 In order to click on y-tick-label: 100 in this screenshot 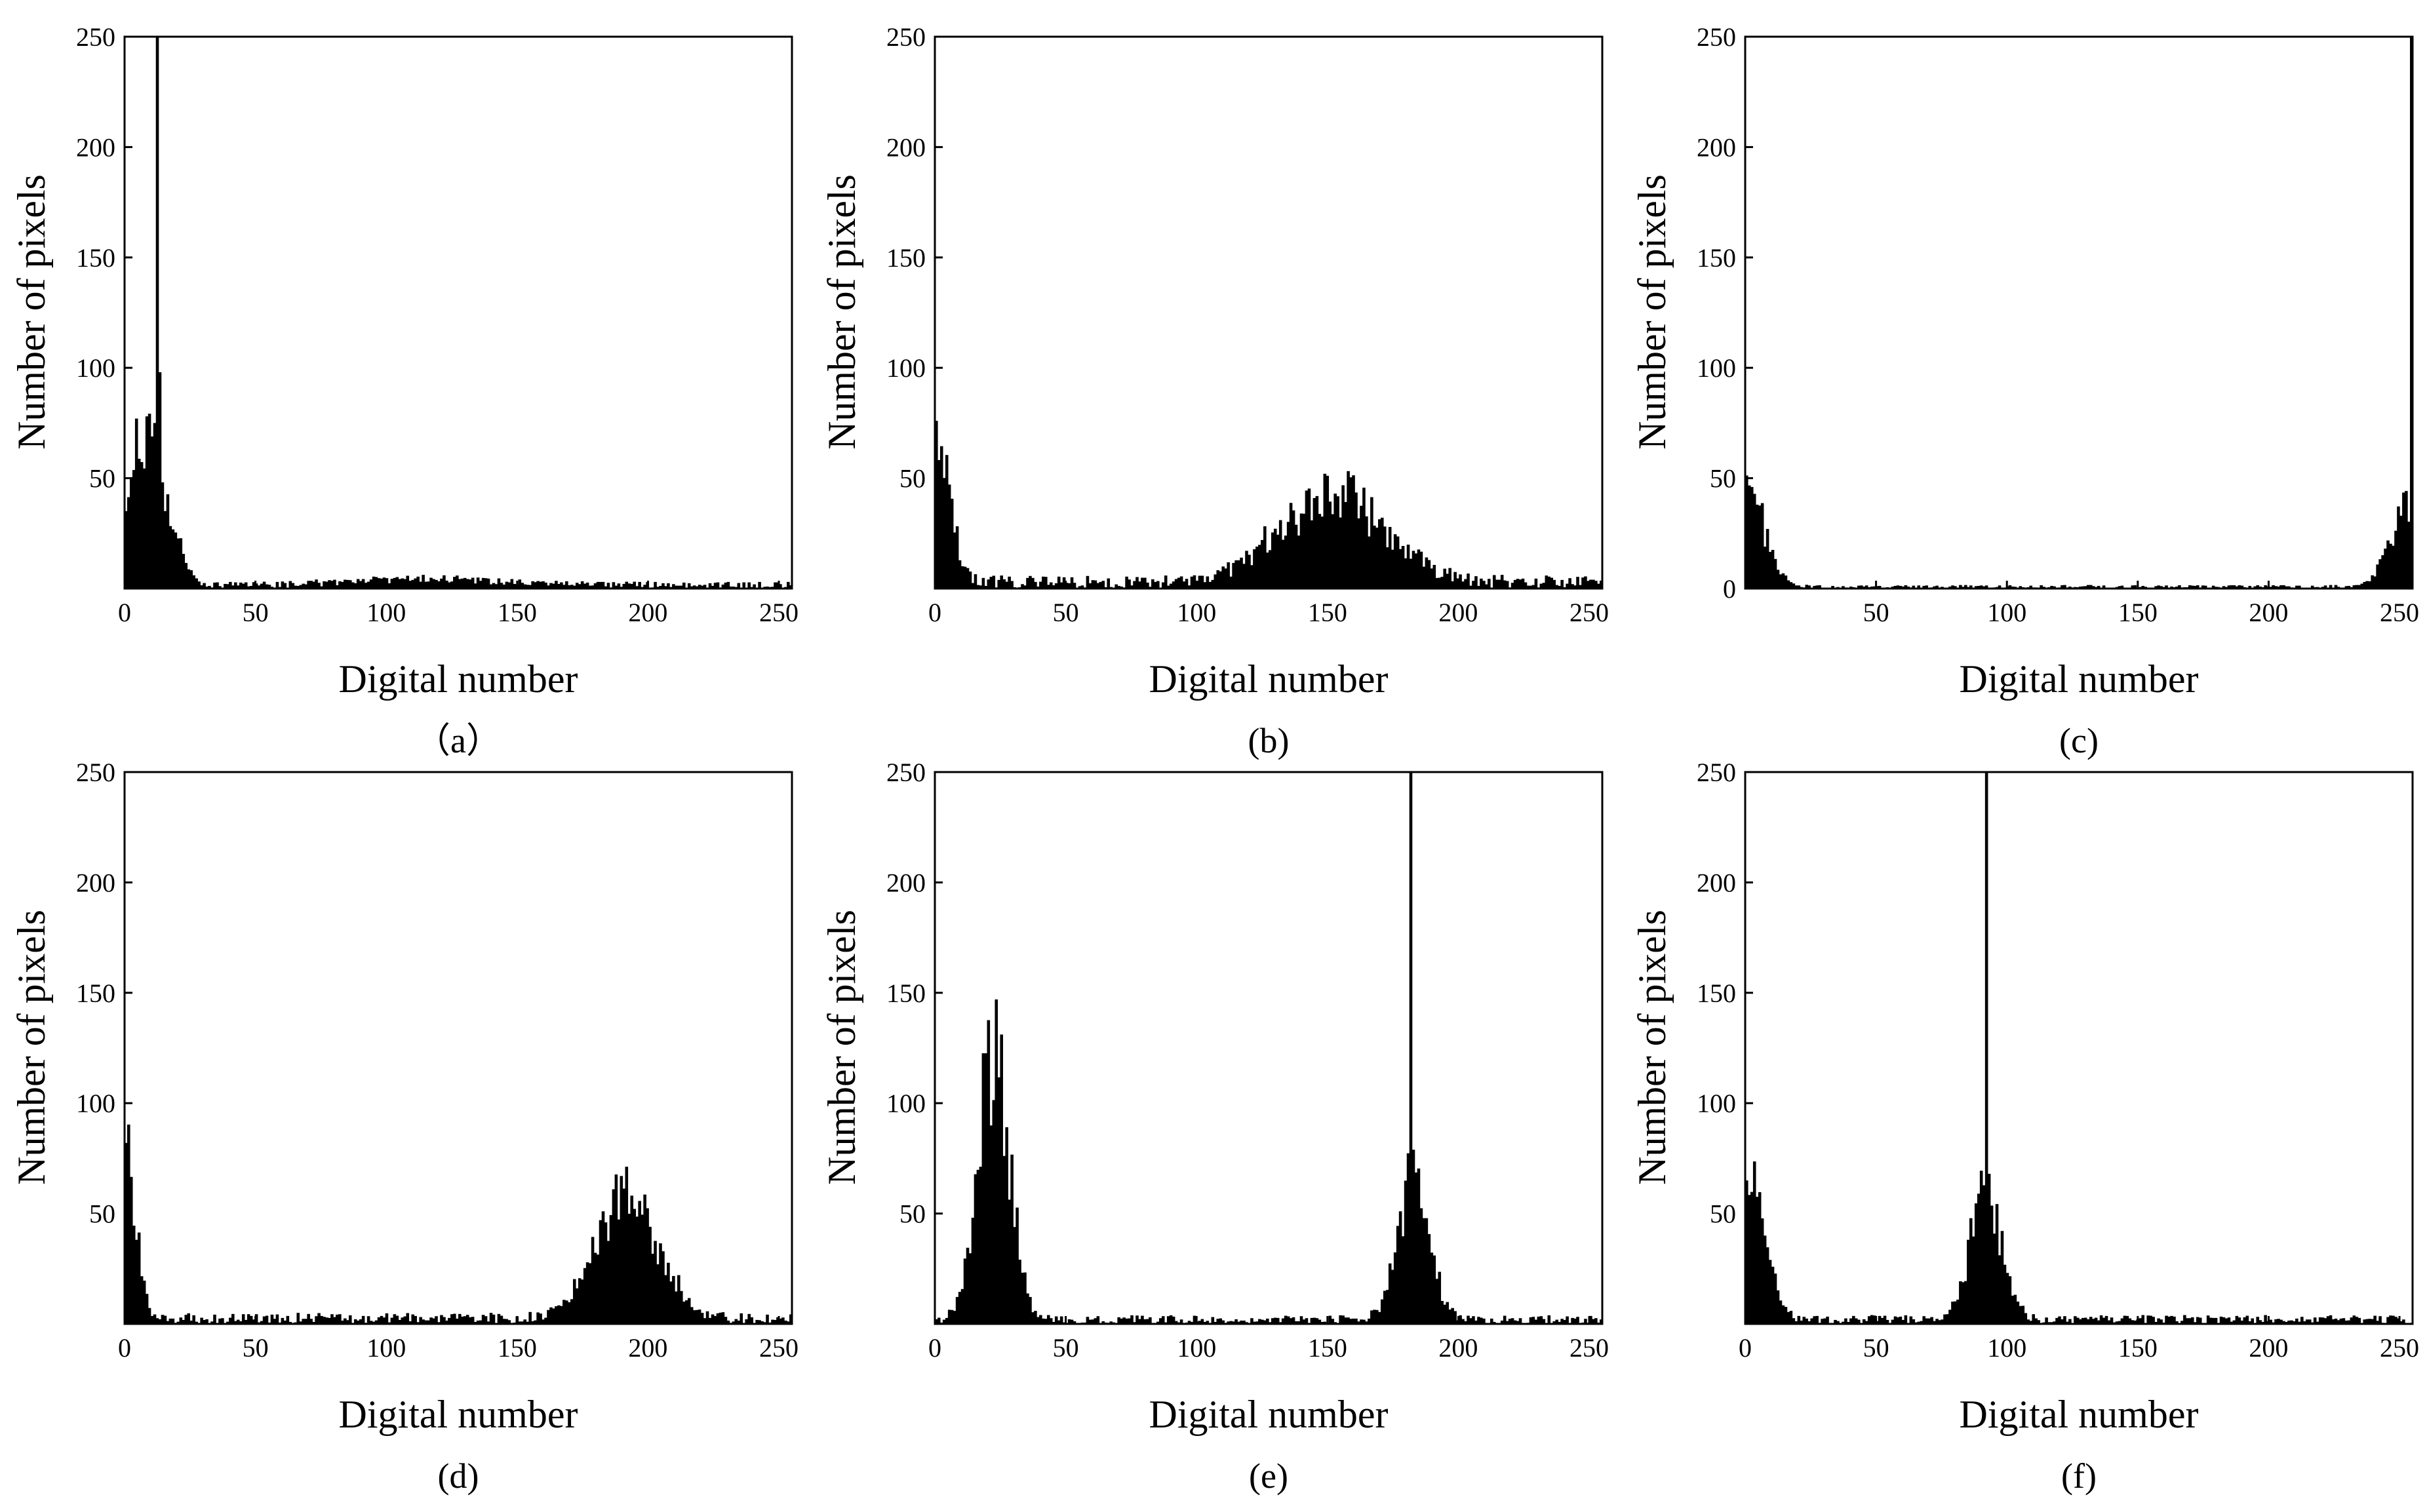, I will do `click(906, 1103)`.